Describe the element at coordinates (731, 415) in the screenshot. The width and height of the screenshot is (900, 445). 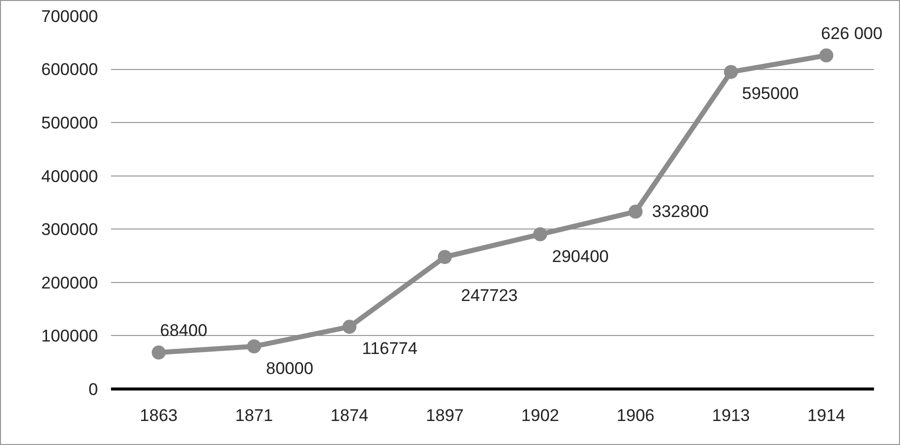
I see `x-tick-label: 1913` at that location.